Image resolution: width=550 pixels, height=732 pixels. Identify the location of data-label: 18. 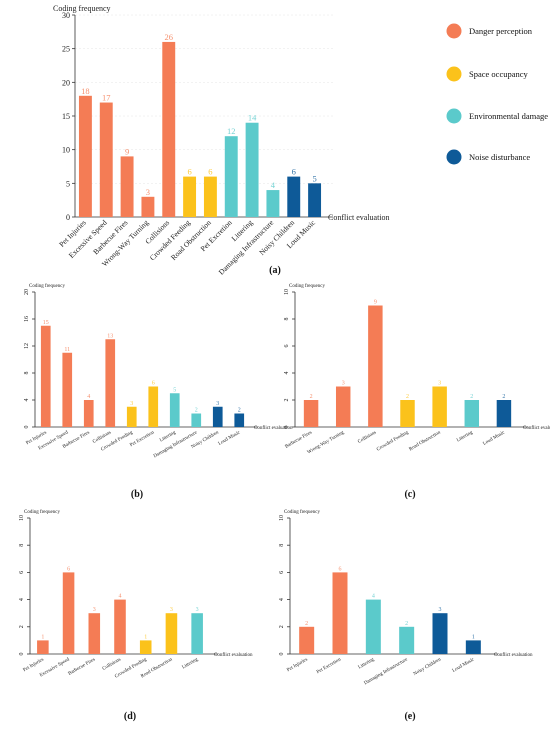
(85, 91).